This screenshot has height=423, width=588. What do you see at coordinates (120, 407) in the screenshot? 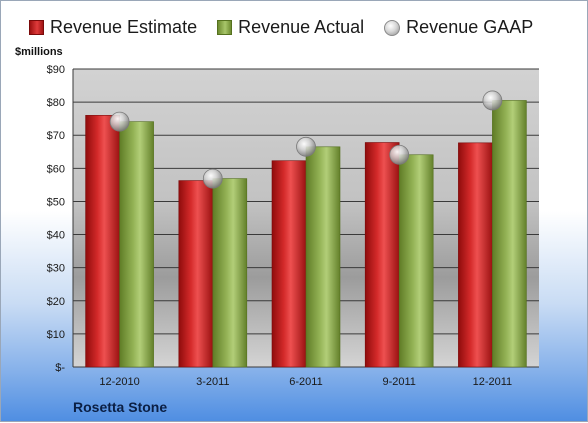
I see `company-name: Rosetta Stone` at bounding box center [120, 407].